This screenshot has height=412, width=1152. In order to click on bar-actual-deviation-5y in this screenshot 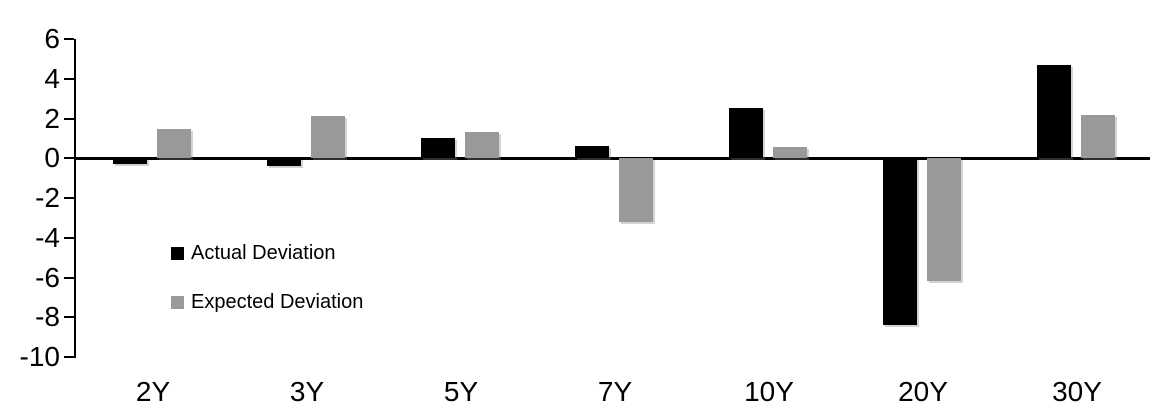, I will do `click(438, 148)`.